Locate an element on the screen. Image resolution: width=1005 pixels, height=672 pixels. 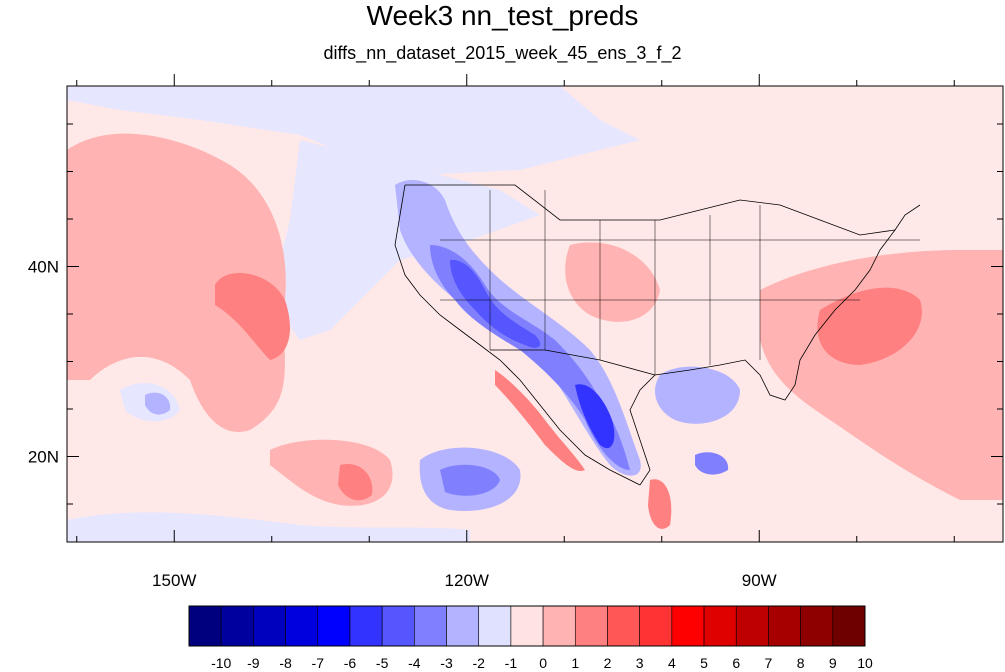
field-region-caribbean-cool is located at coordinates (712, 463).